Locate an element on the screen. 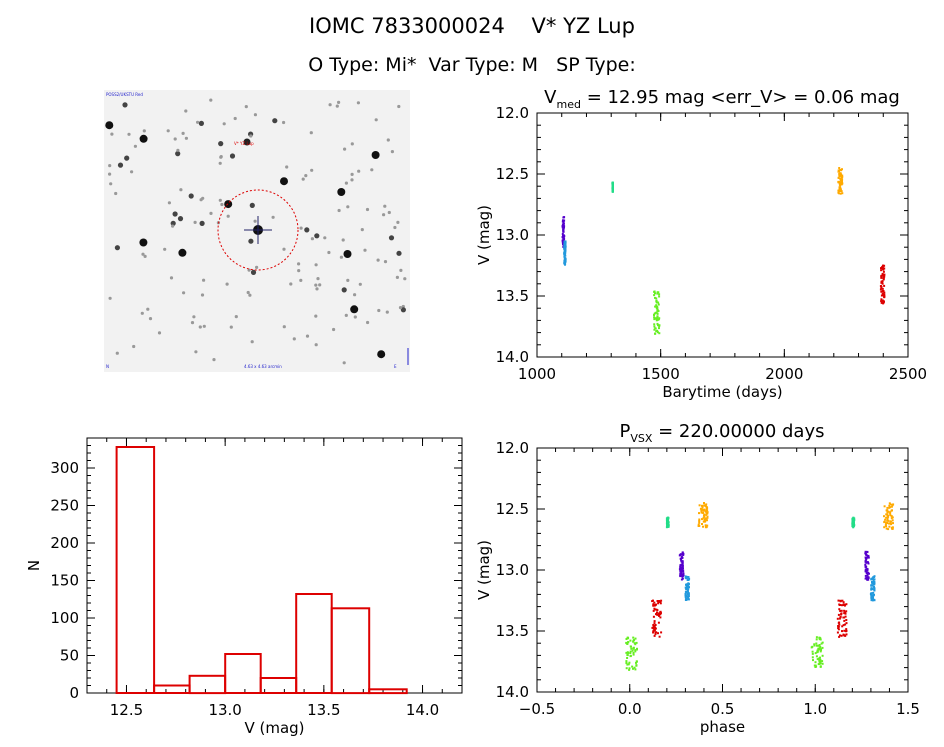 This screenshot has height=747, width=944. histogram-bar is located at coordinates (243, 673).